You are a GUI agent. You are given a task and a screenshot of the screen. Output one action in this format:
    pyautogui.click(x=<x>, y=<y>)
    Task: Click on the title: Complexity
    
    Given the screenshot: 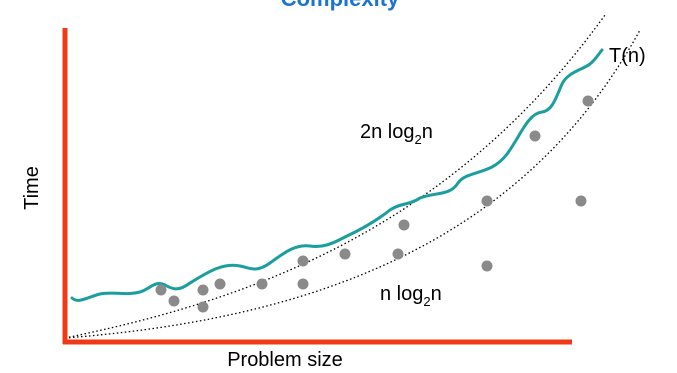 What is the action you would take?
    pyautogui.click(x=340, y=5)
    